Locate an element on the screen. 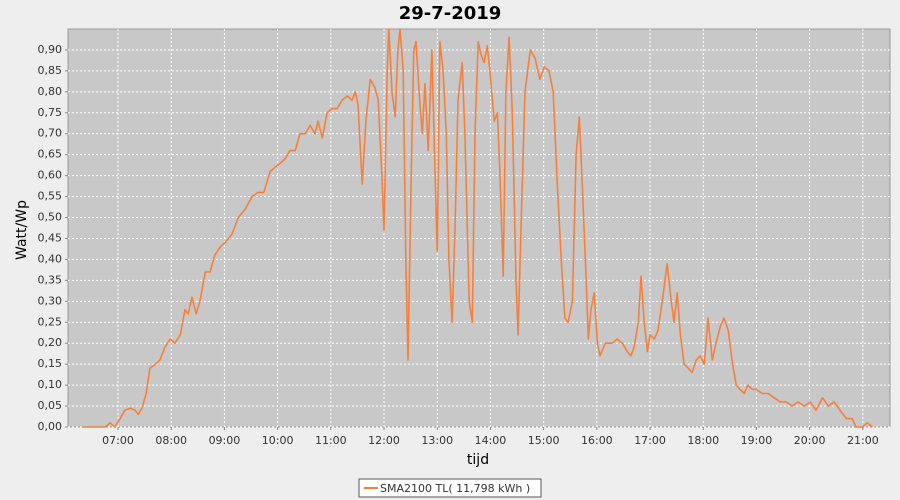 This screenshot has height=500, width=900. x-tick-label: 10:00 is located at coordinates (278, 440).